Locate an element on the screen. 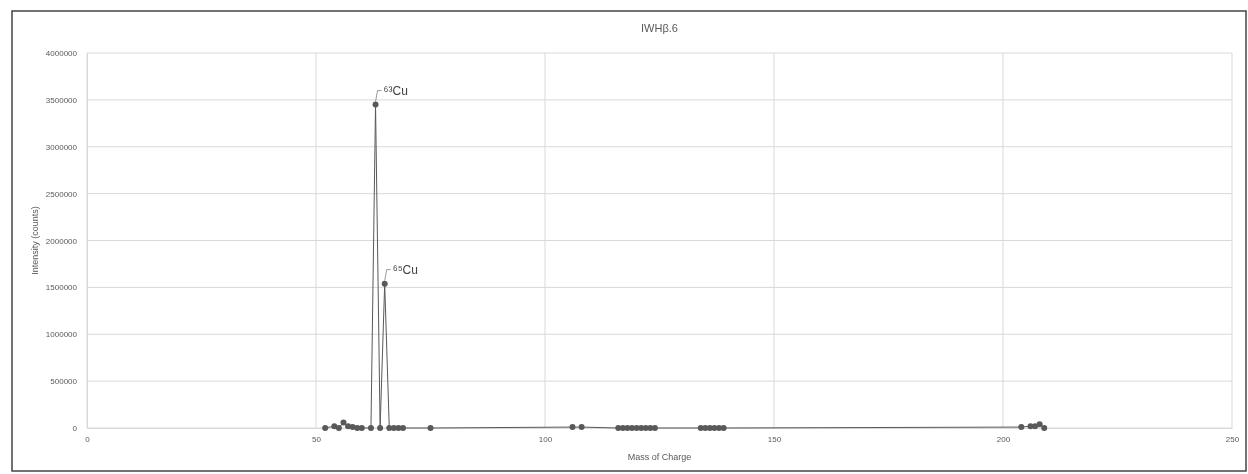 The width and height of the screenshot is (1248, 474). y-tick-label: 4000000 is located at coordinates (61, 54).